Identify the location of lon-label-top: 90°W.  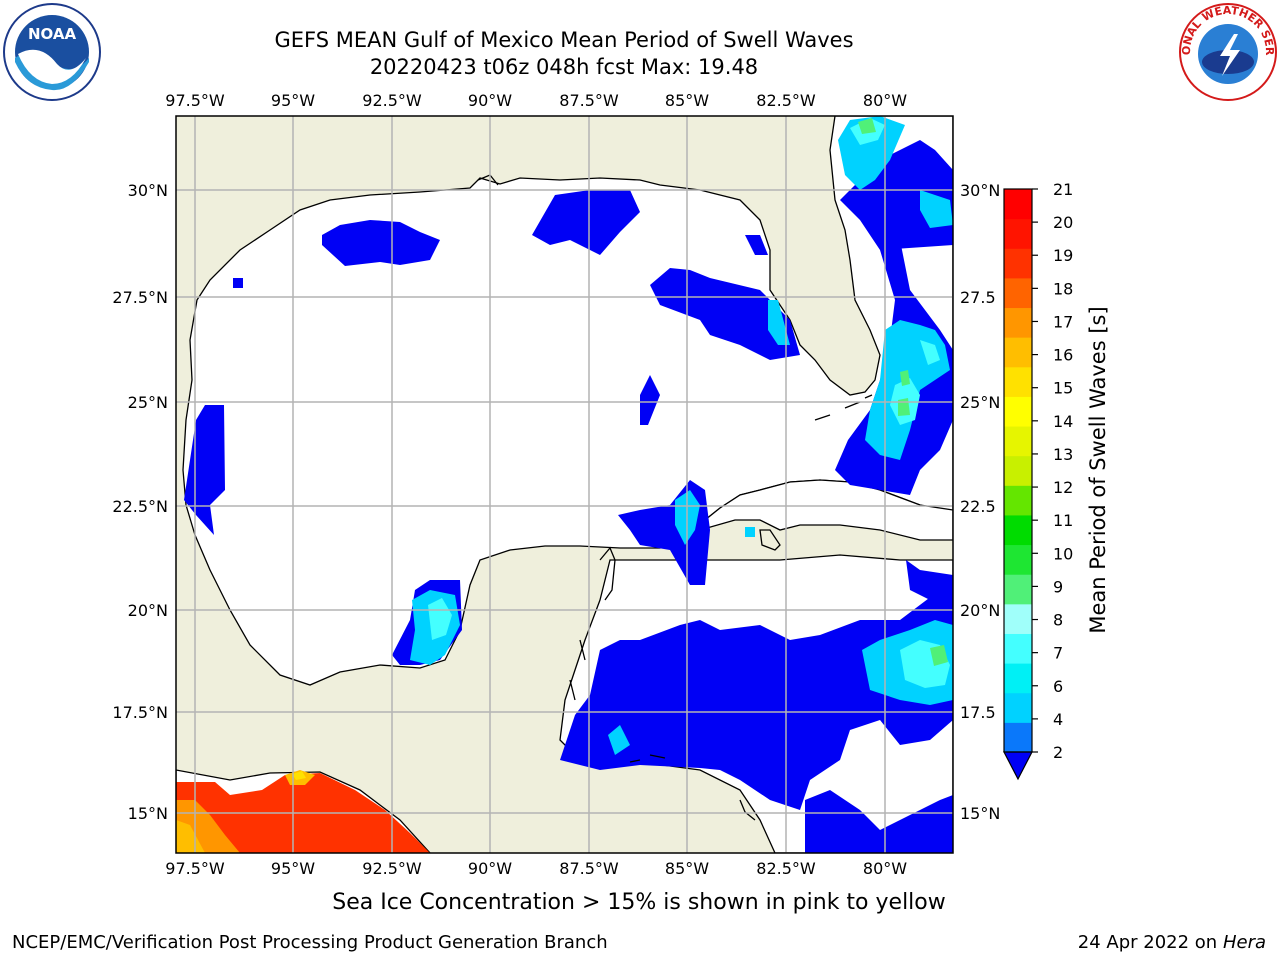
(490, 100).